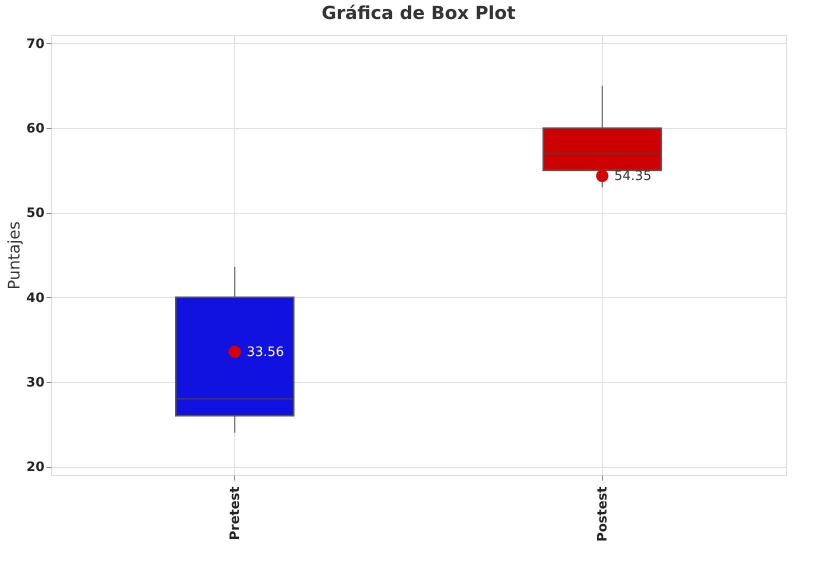  What do you see at coordinates (35, 382) in the screenshot?
I see `y-tick-label: 30` at bounding box center [35, 382].